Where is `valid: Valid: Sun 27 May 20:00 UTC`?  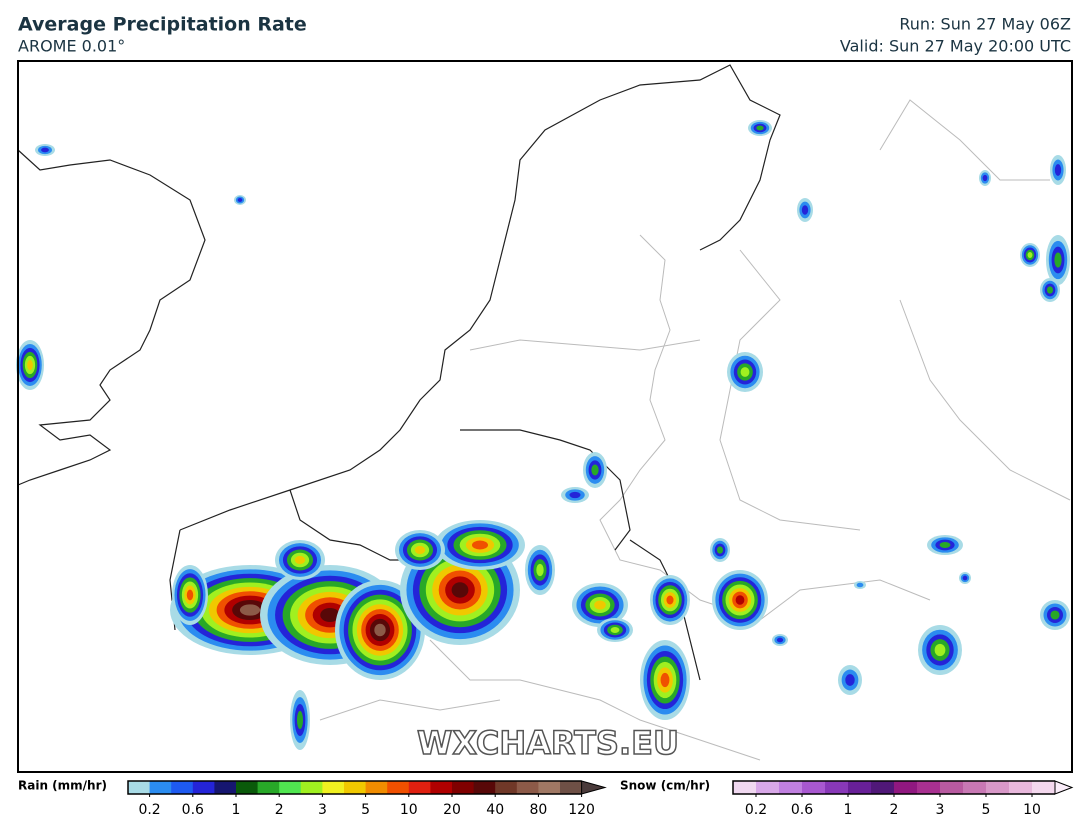 valid: Valid: Sun 27 May 20:00 UTC is located at coordinates (955, 46).